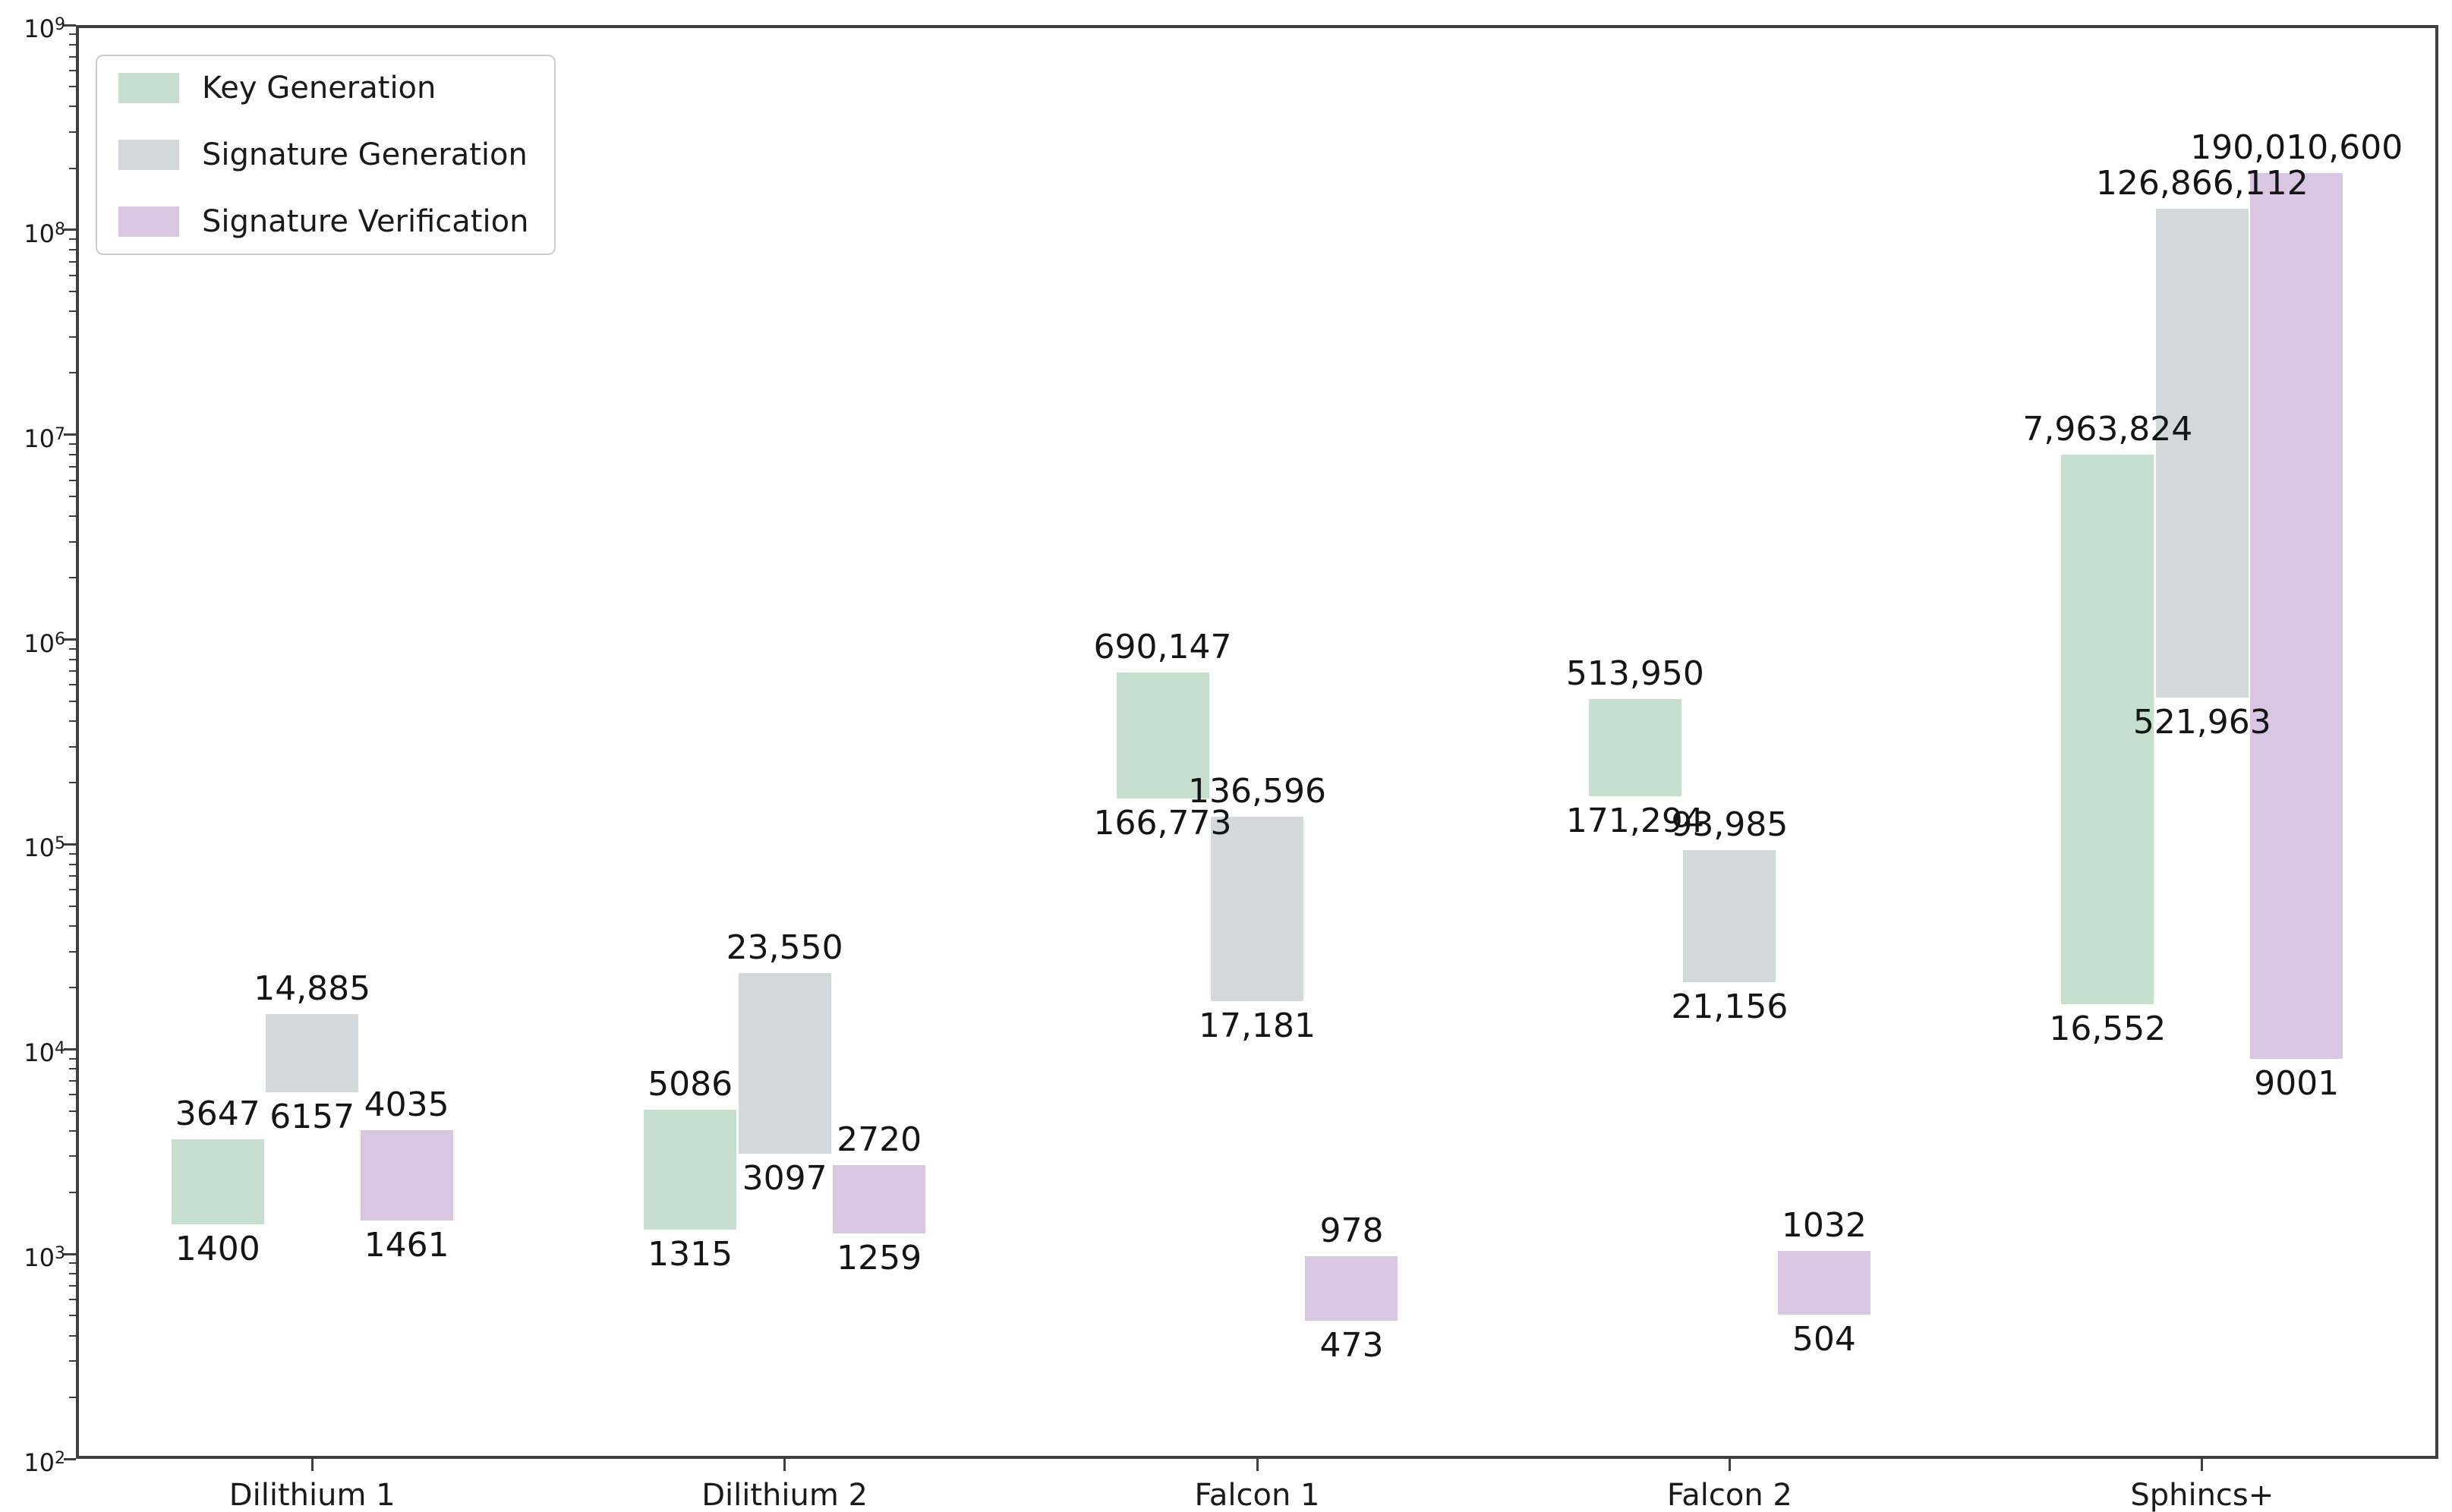 The width and height of the screenshot is (2452, 1512). What do you see at coordinates (44, 28) in the screenshot?
I see `y-axis-tick-label: 109` at bounding box center [44, 28].